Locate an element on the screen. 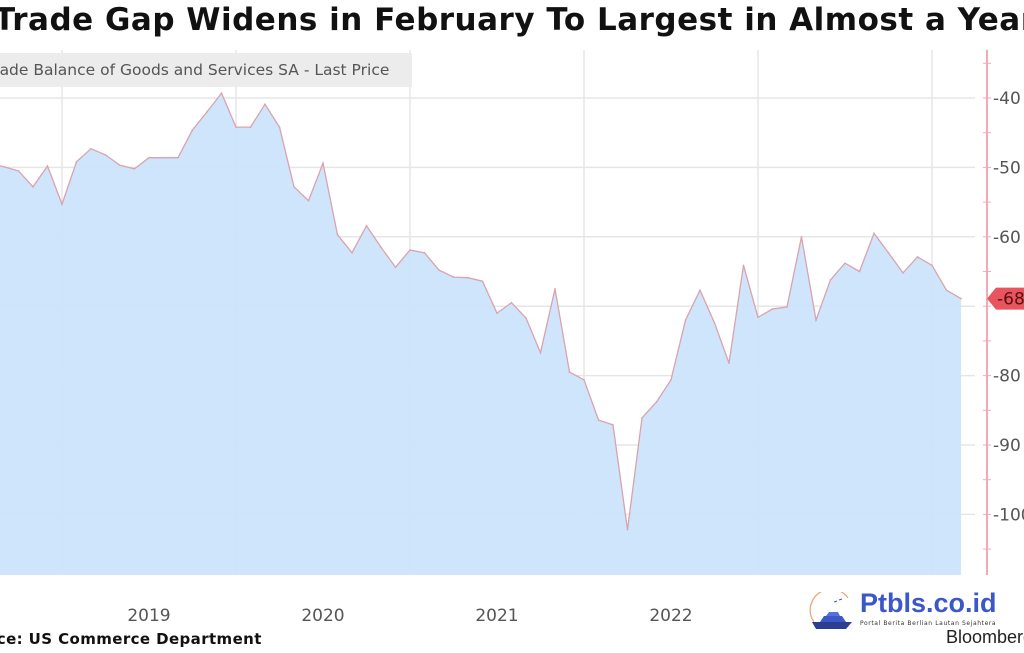  y-tick-label: -80 is located at coordinates (1007, 377).